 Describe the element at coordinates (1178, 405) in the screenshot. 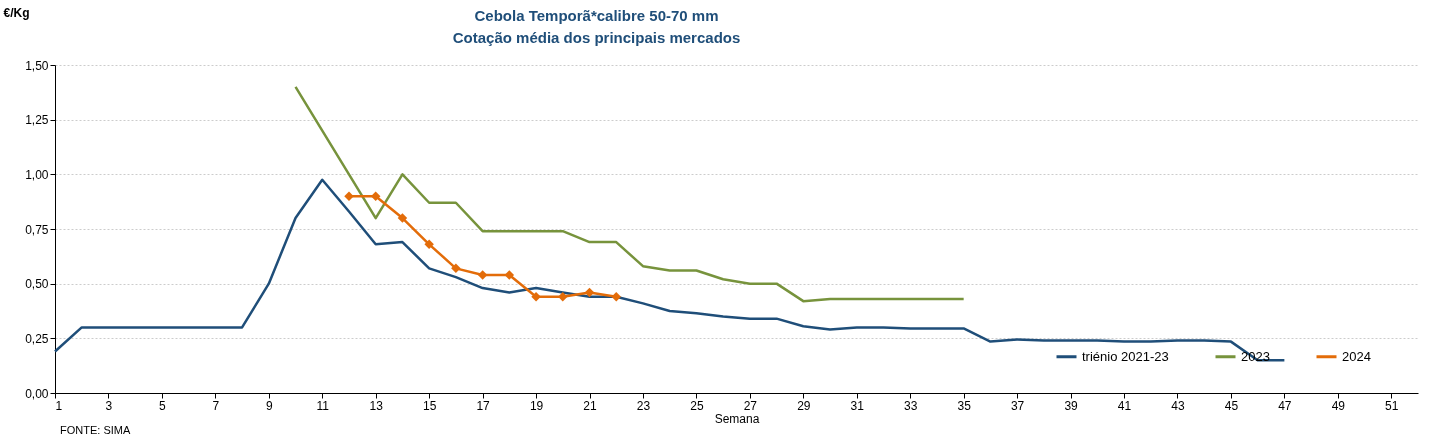

I see `x-tick-label: 43` at that location.